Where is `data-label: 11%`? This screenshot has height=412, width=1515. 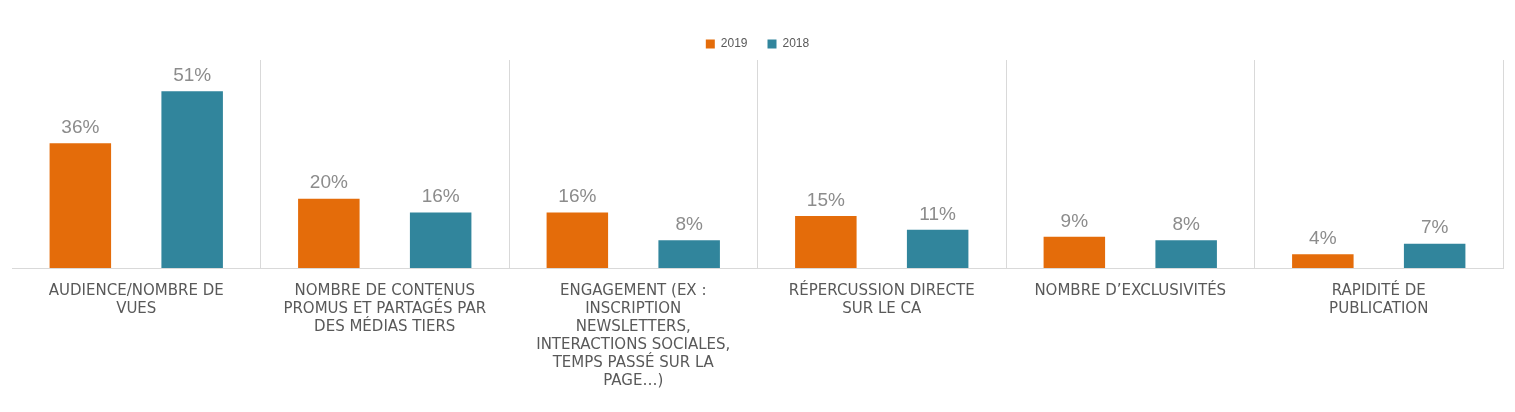
data-label: 11% is located at coordinates (938, 213).